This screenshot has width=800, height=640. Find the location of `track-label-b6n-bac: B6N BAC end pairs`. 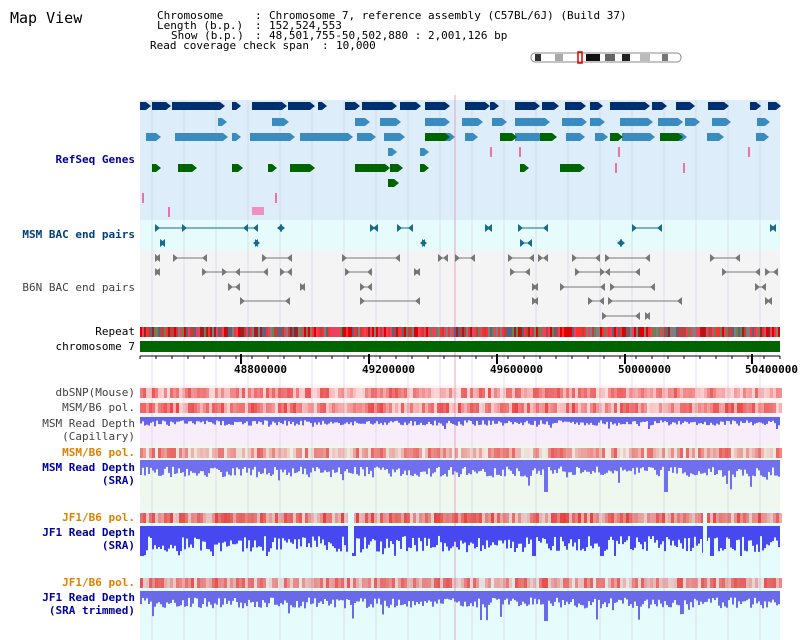

track-label-b6n-bac: B6N BAC end pairs is located at coordinates (78, 287).